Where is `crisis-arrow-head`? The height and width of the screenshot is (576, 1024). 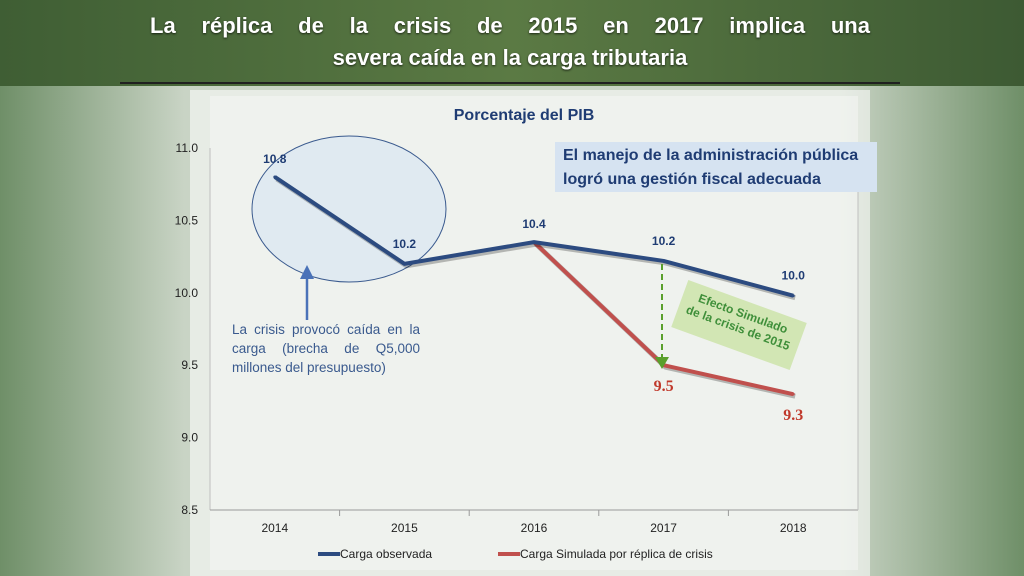
crisis-arrow-head is located at coordinates (307, 272).